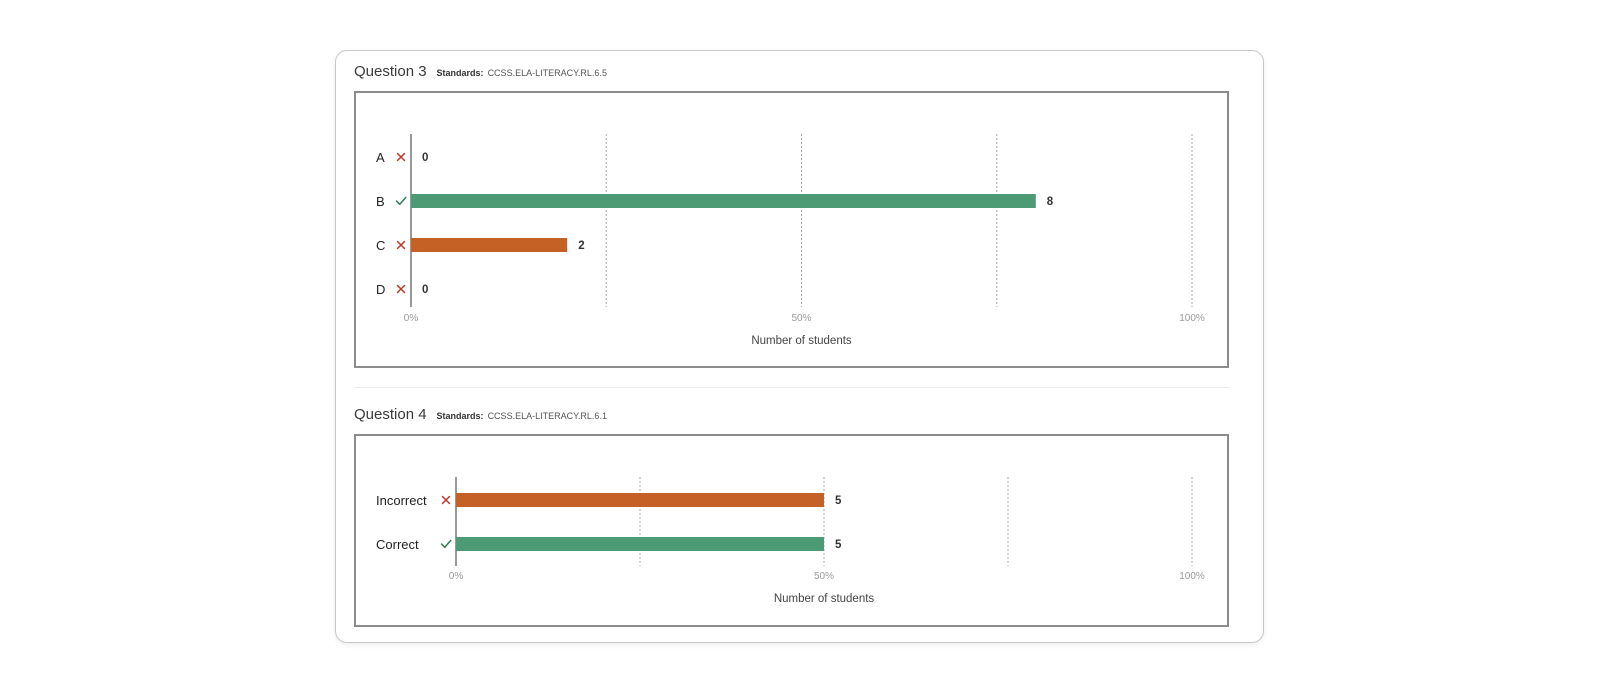 This screenshot has width=1600, height=695. I want to click on q4-axis-title: Number of students, so click(824, 599).